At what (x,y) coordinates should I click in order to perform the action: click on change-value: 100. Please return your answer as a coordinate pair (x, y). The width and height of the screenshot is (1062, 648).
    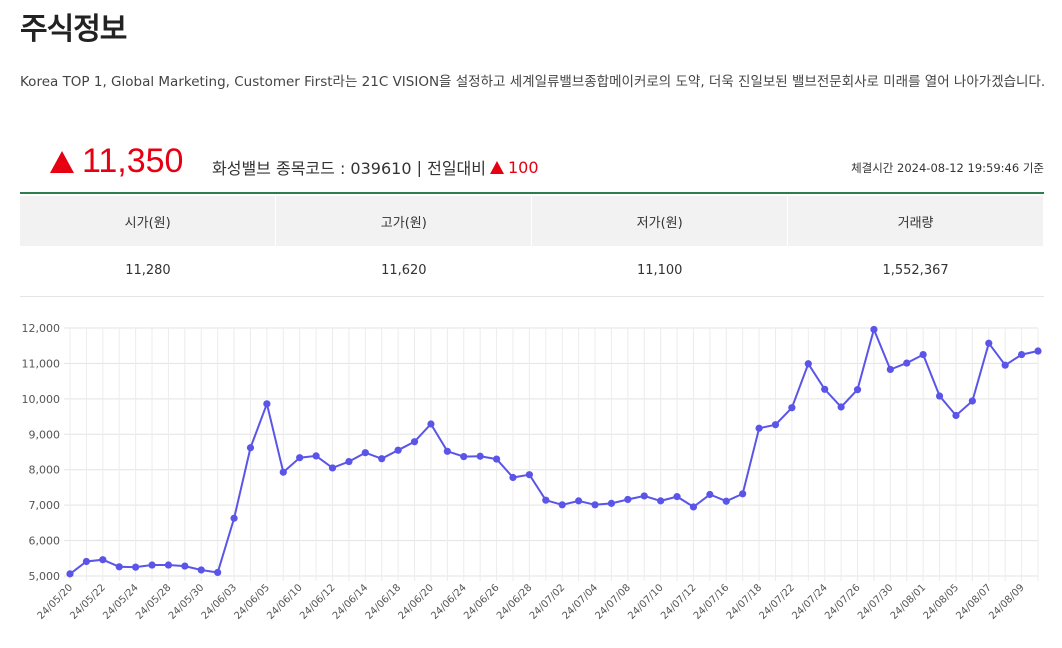
    Looking at the image, I should click on (523, 167).